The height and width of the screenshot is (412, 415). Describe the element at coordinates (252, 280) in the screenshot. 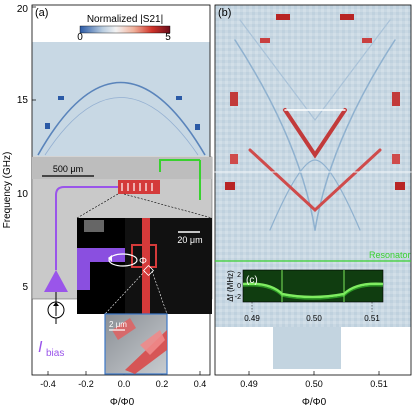

I see `panel-c-label: (c)` at that location.